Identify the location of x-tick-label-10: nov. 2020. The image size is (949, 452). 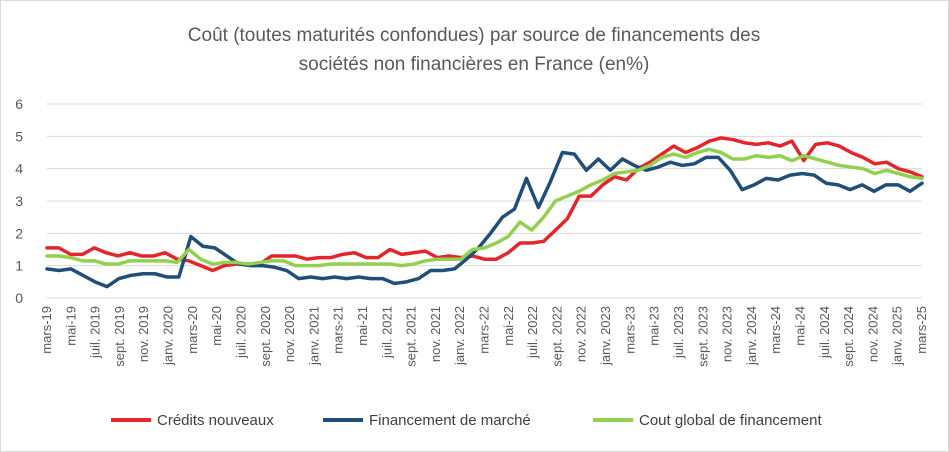
(289, 334).